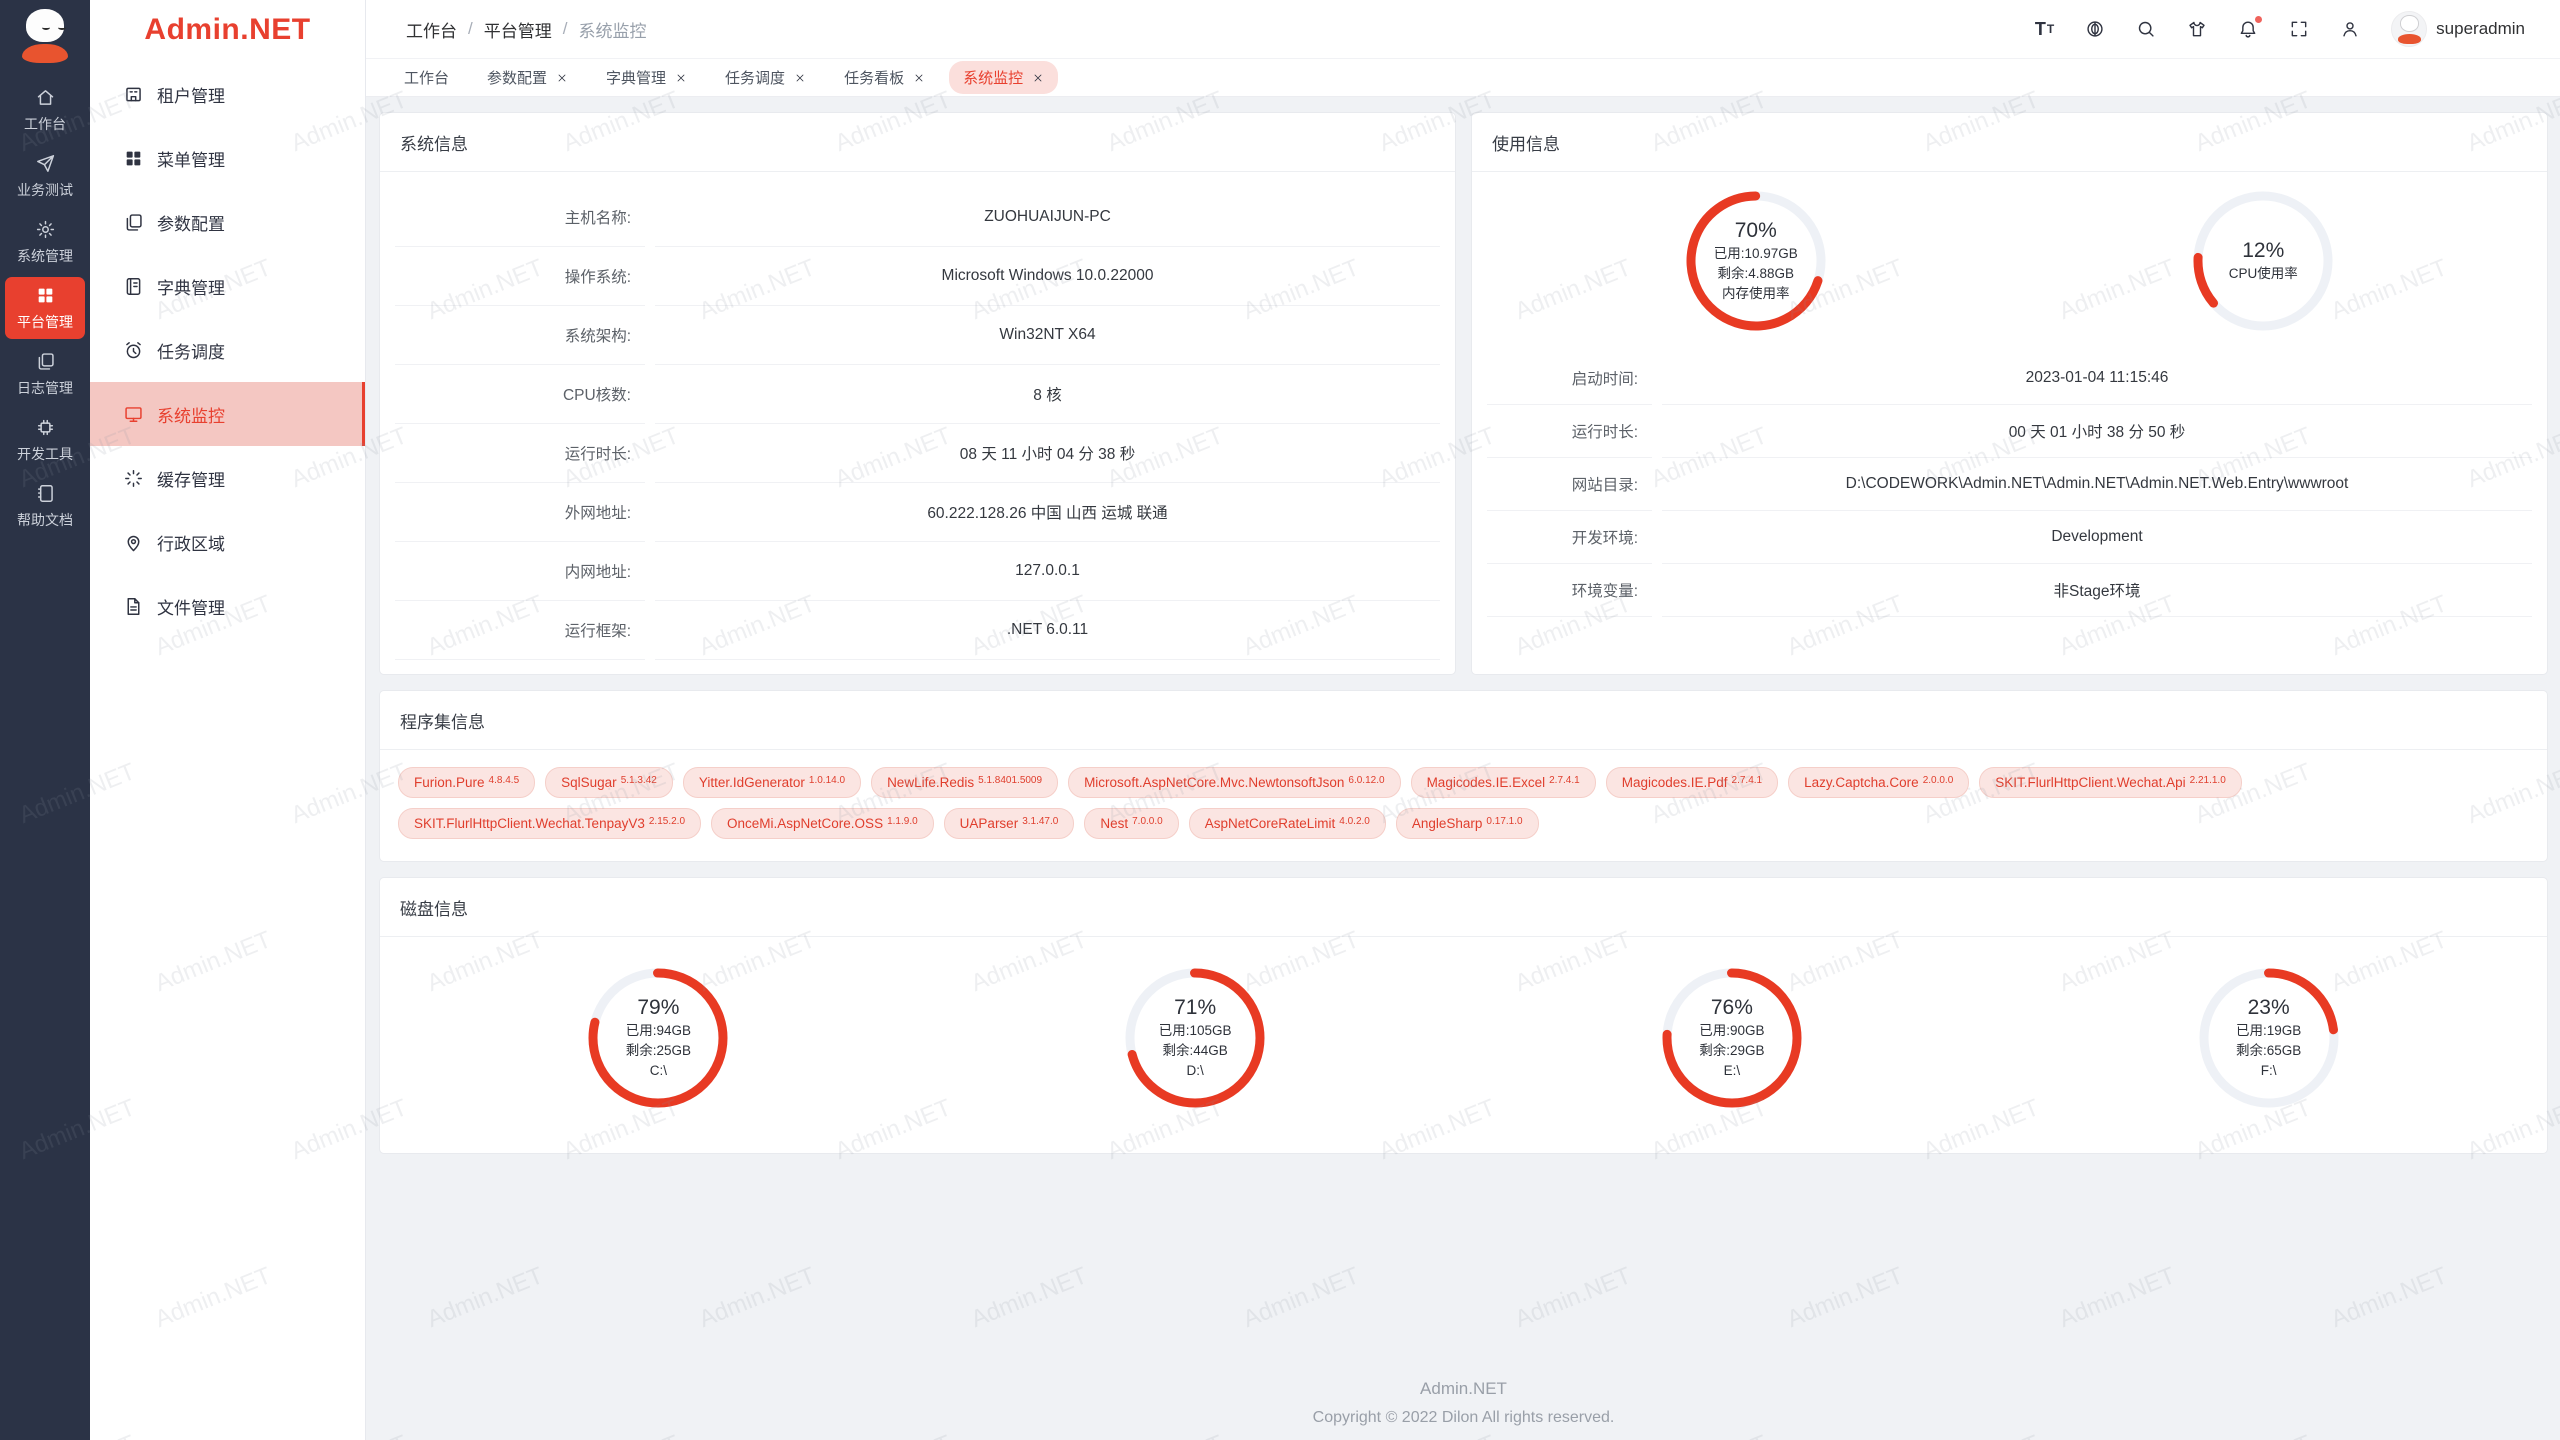  What do you see at coordinates (133, 94) in the screenshot?
I see `bank-icon` at bounding box center [133, 94].